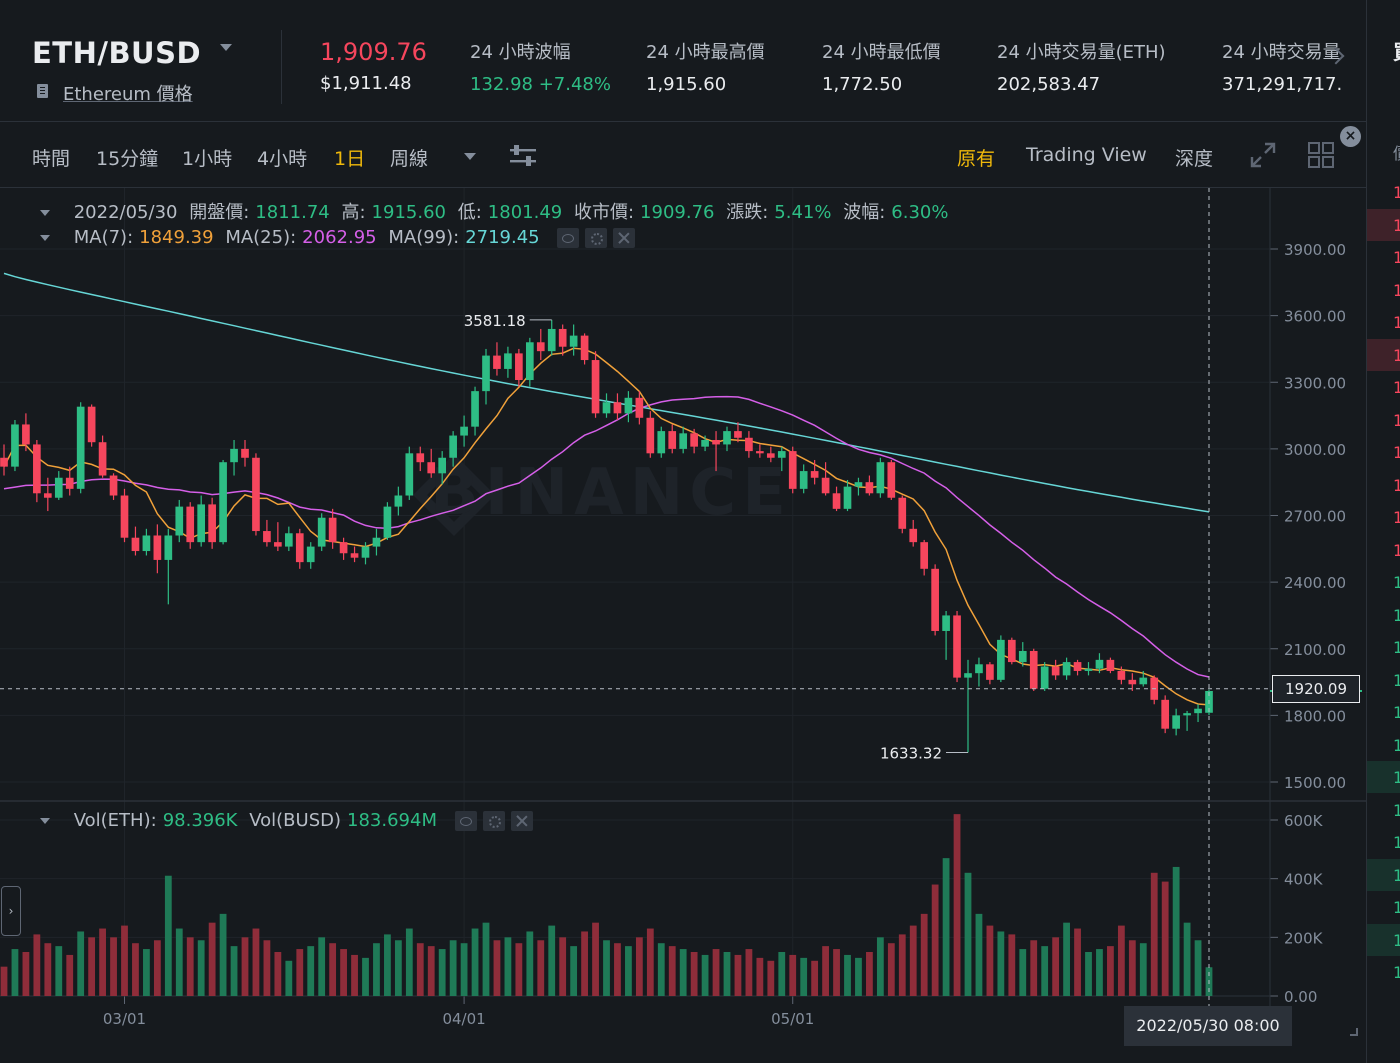 This screenshot has width=1400, height=1063. Describe the element at coordinates (282, 159) in the screenshot. I see `tab-4h: 4小時` at that location.